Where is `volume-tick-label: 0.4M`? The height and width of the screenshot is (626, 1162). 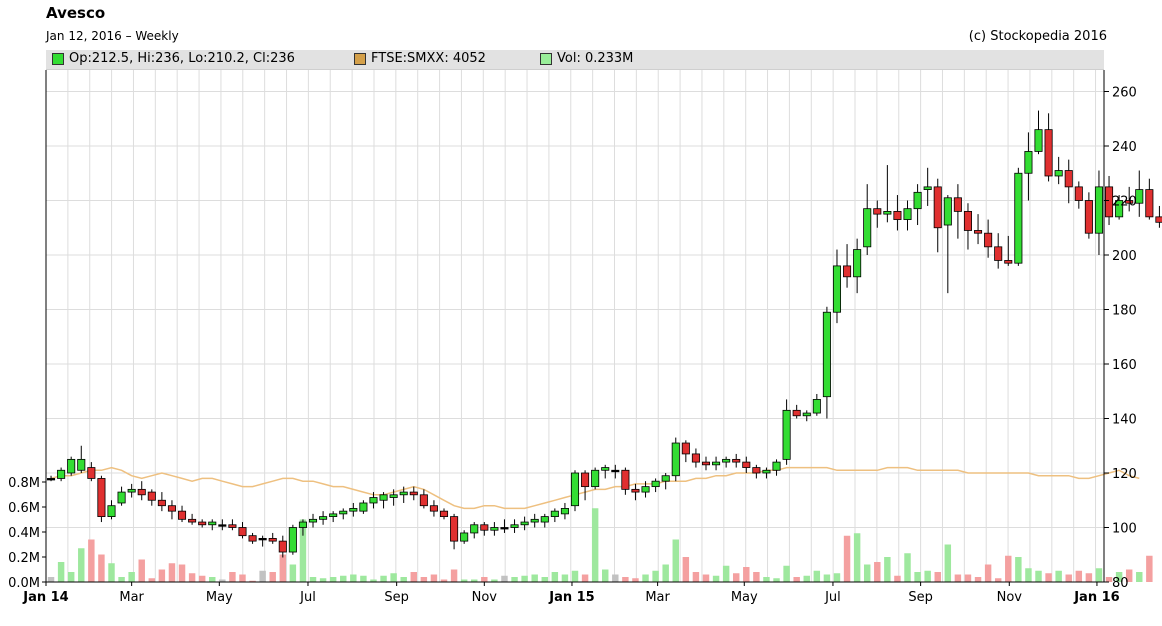
volume-tick-label: 0.4M is located at coordinates (24, 533).